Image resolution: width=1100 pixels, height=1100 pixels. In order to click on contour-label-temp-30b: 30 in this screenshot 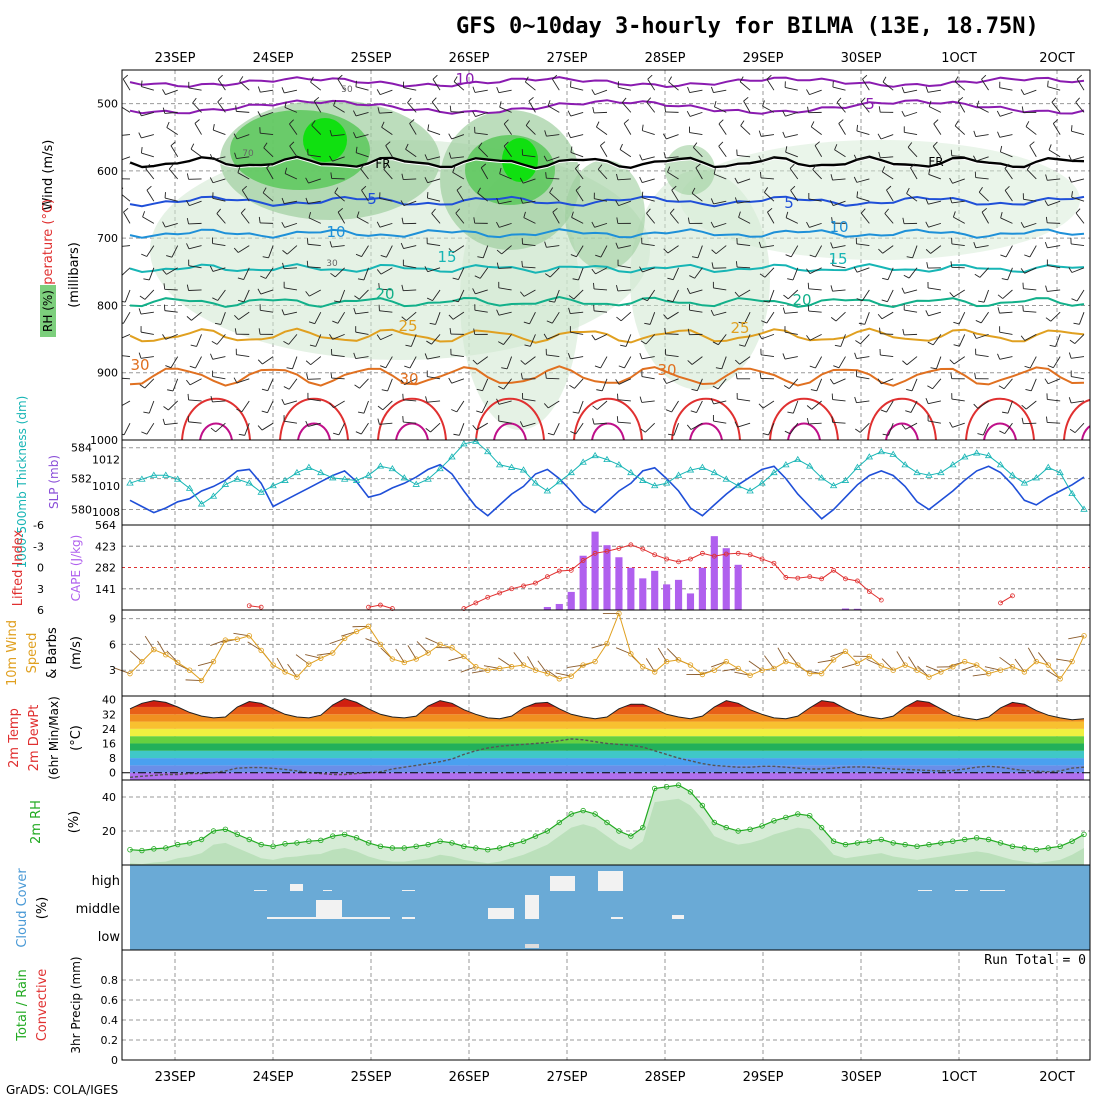, I will do `click(408, 379)`.